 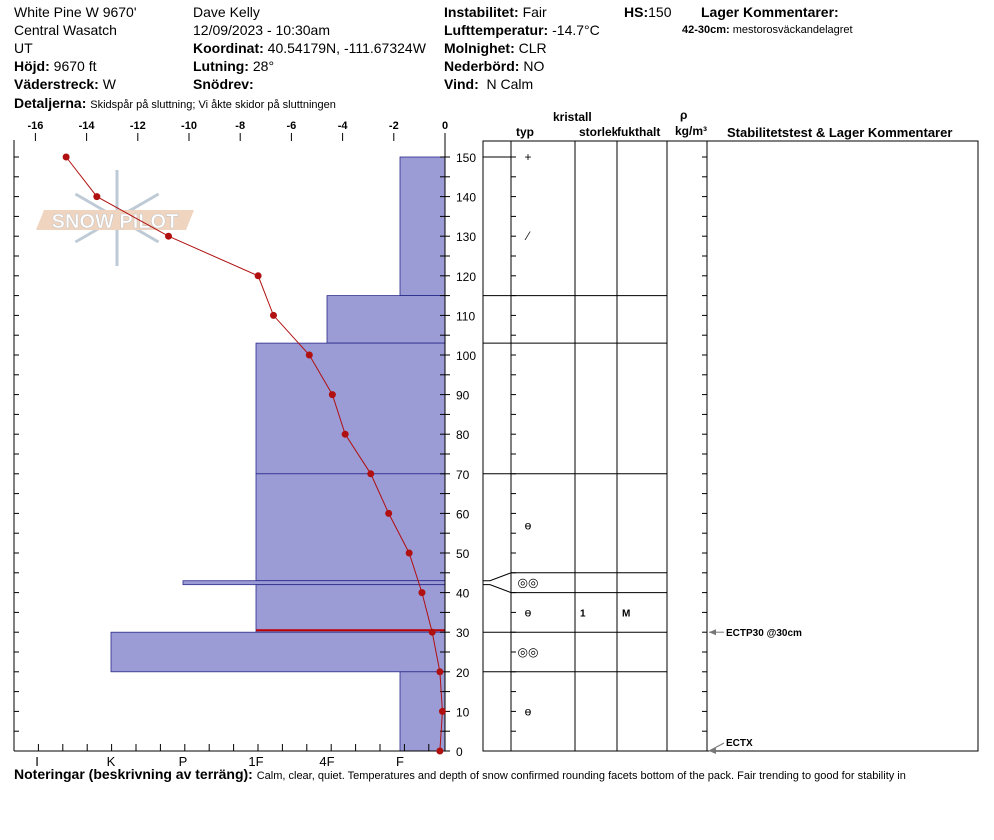 What do you see at coordinates (527, 236) in the screenshot?
I see `decomposing-icon: ⁄` at bounding box center [527, 236].